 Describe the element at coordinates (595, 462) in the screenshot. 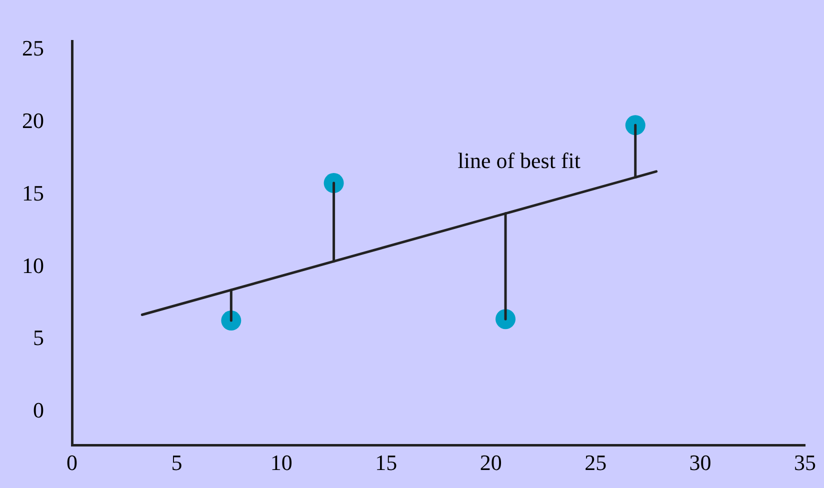

I see `x-tick-label: 25` at that location.